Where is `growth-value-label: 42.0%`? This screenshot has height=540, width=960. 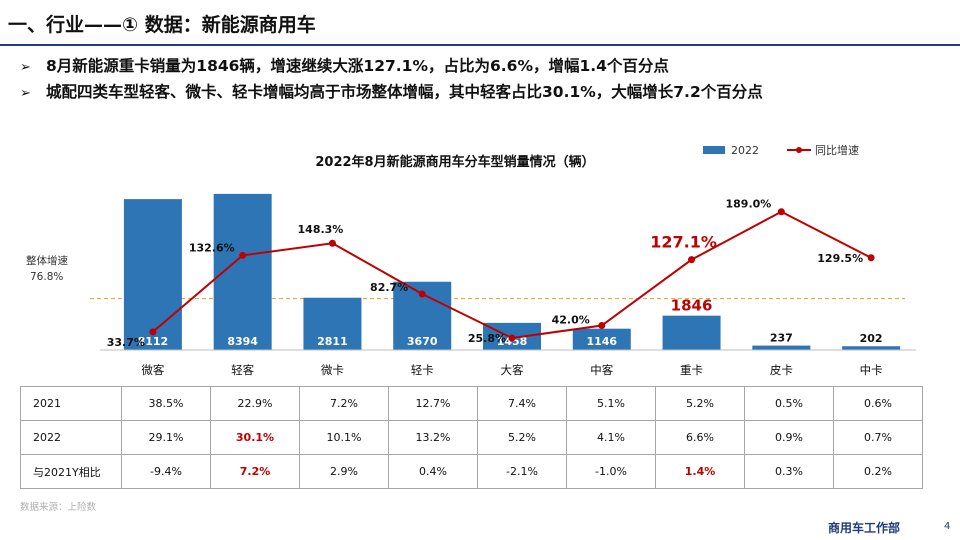
growth-value-label: 42.0% is located at coordinates (571, 319).